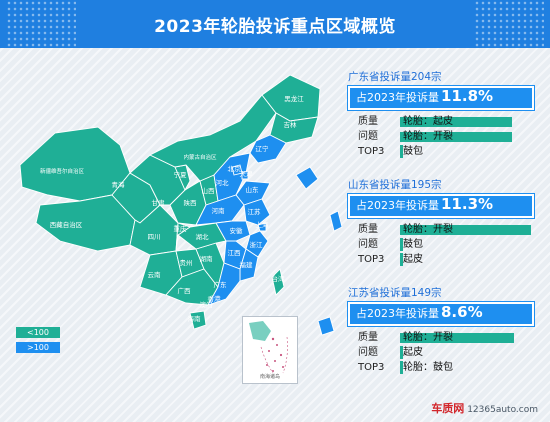 The height and width of the screenshot is (422, 550). What do you see at coordinates (247, 264) in the screenshot?
I see `province-label: 福建` at bounding box center [247, 264].